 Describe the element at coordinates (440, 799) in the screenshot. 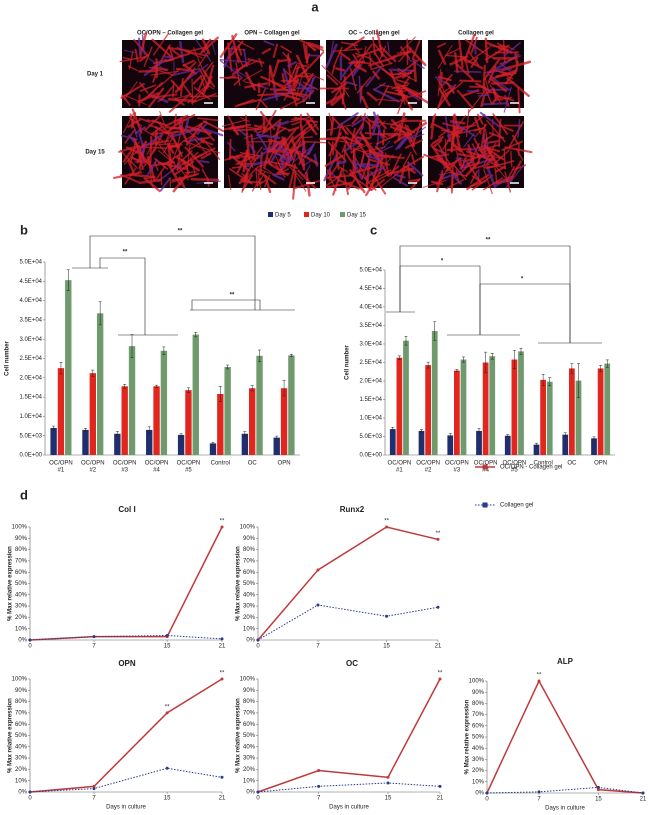

I see `x-tick-label: 21` at that location.